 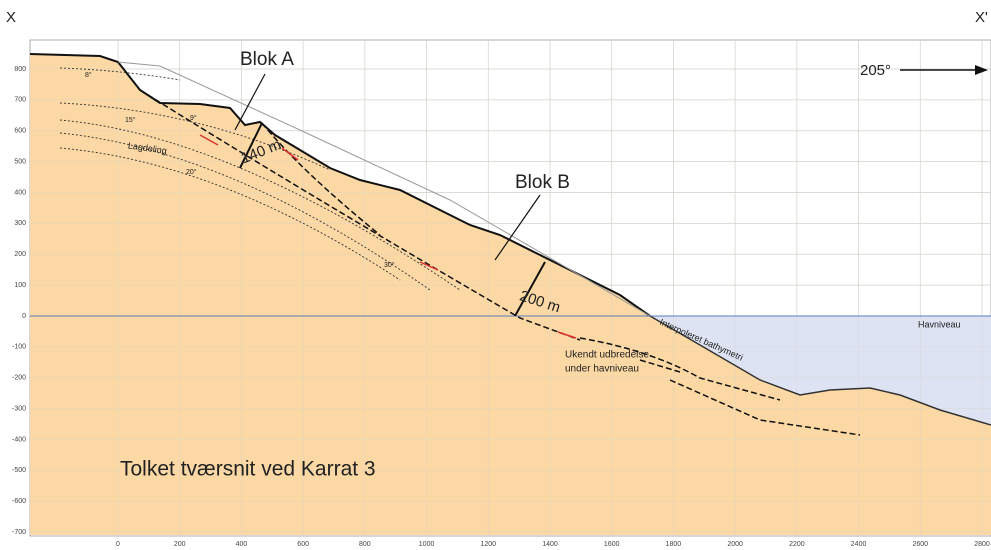 I want to click on slip-arrows, so click(x=388, y=236).